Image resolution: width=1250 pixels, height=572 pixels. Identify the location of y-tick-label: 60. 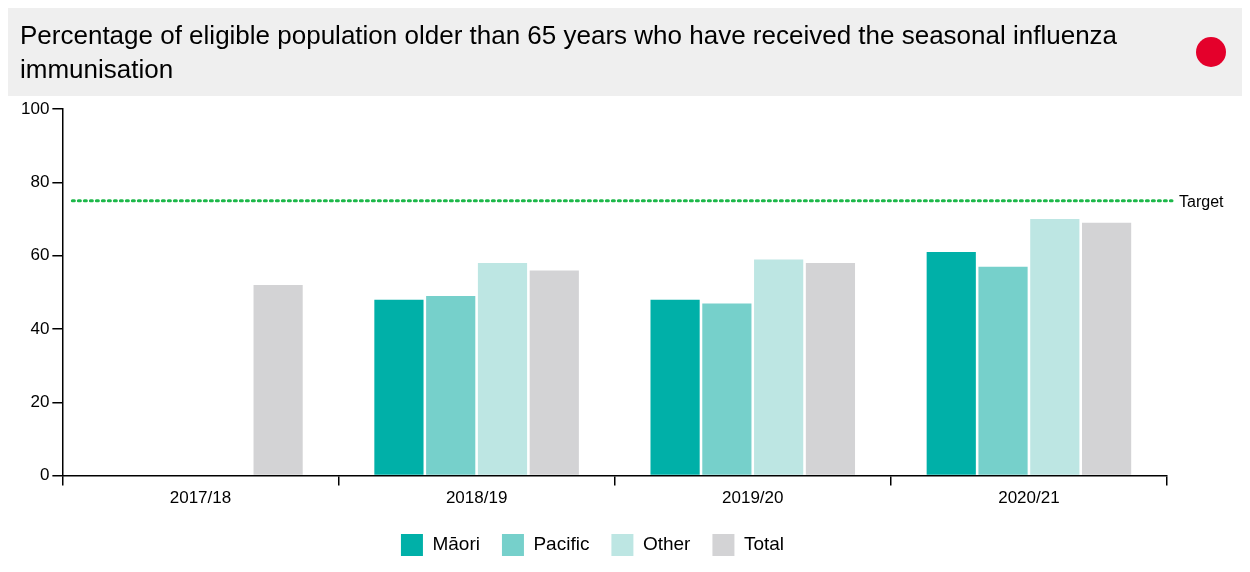
(40, 255).